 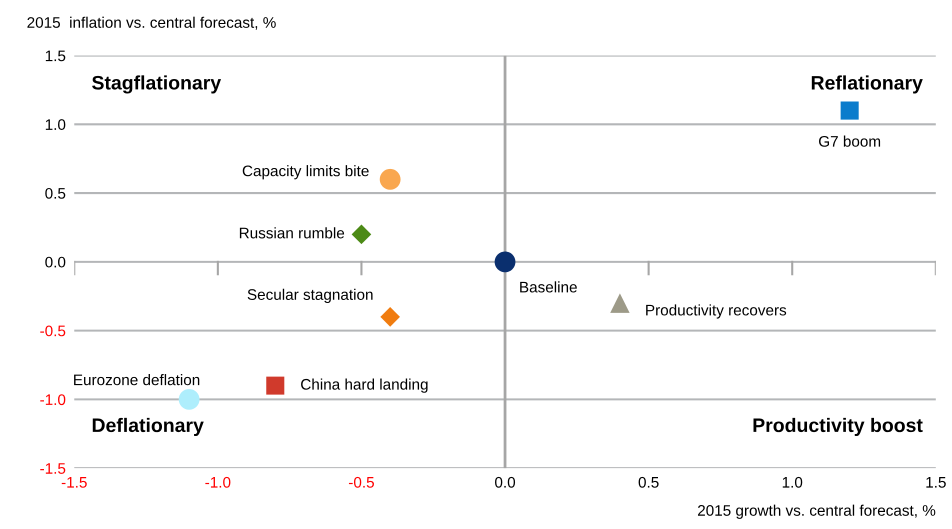 What do you see at coordinates (74, 482) in the screenshot?
I see `x-tick-label: -1.5` at bounding box center [74, 482].